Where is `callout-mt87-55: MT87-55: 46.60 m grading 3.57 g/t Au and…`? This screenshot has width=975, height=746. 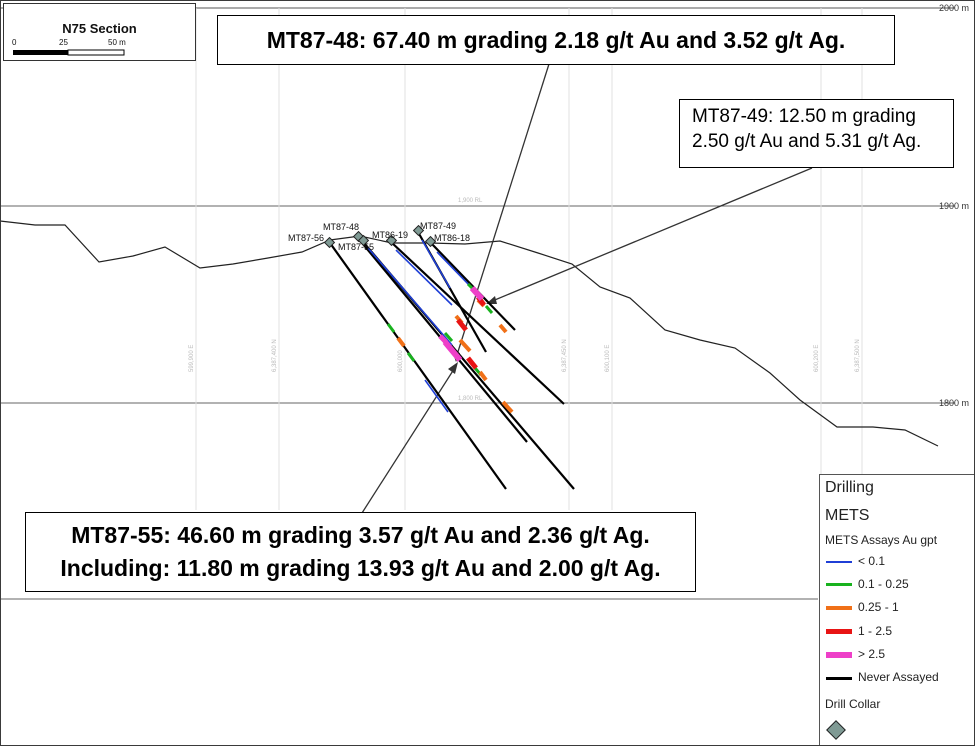
callout-mt87-55: MT87-55: 46.60 m grading 3.57 g/t Au and… is located at coordinates (360, 552).